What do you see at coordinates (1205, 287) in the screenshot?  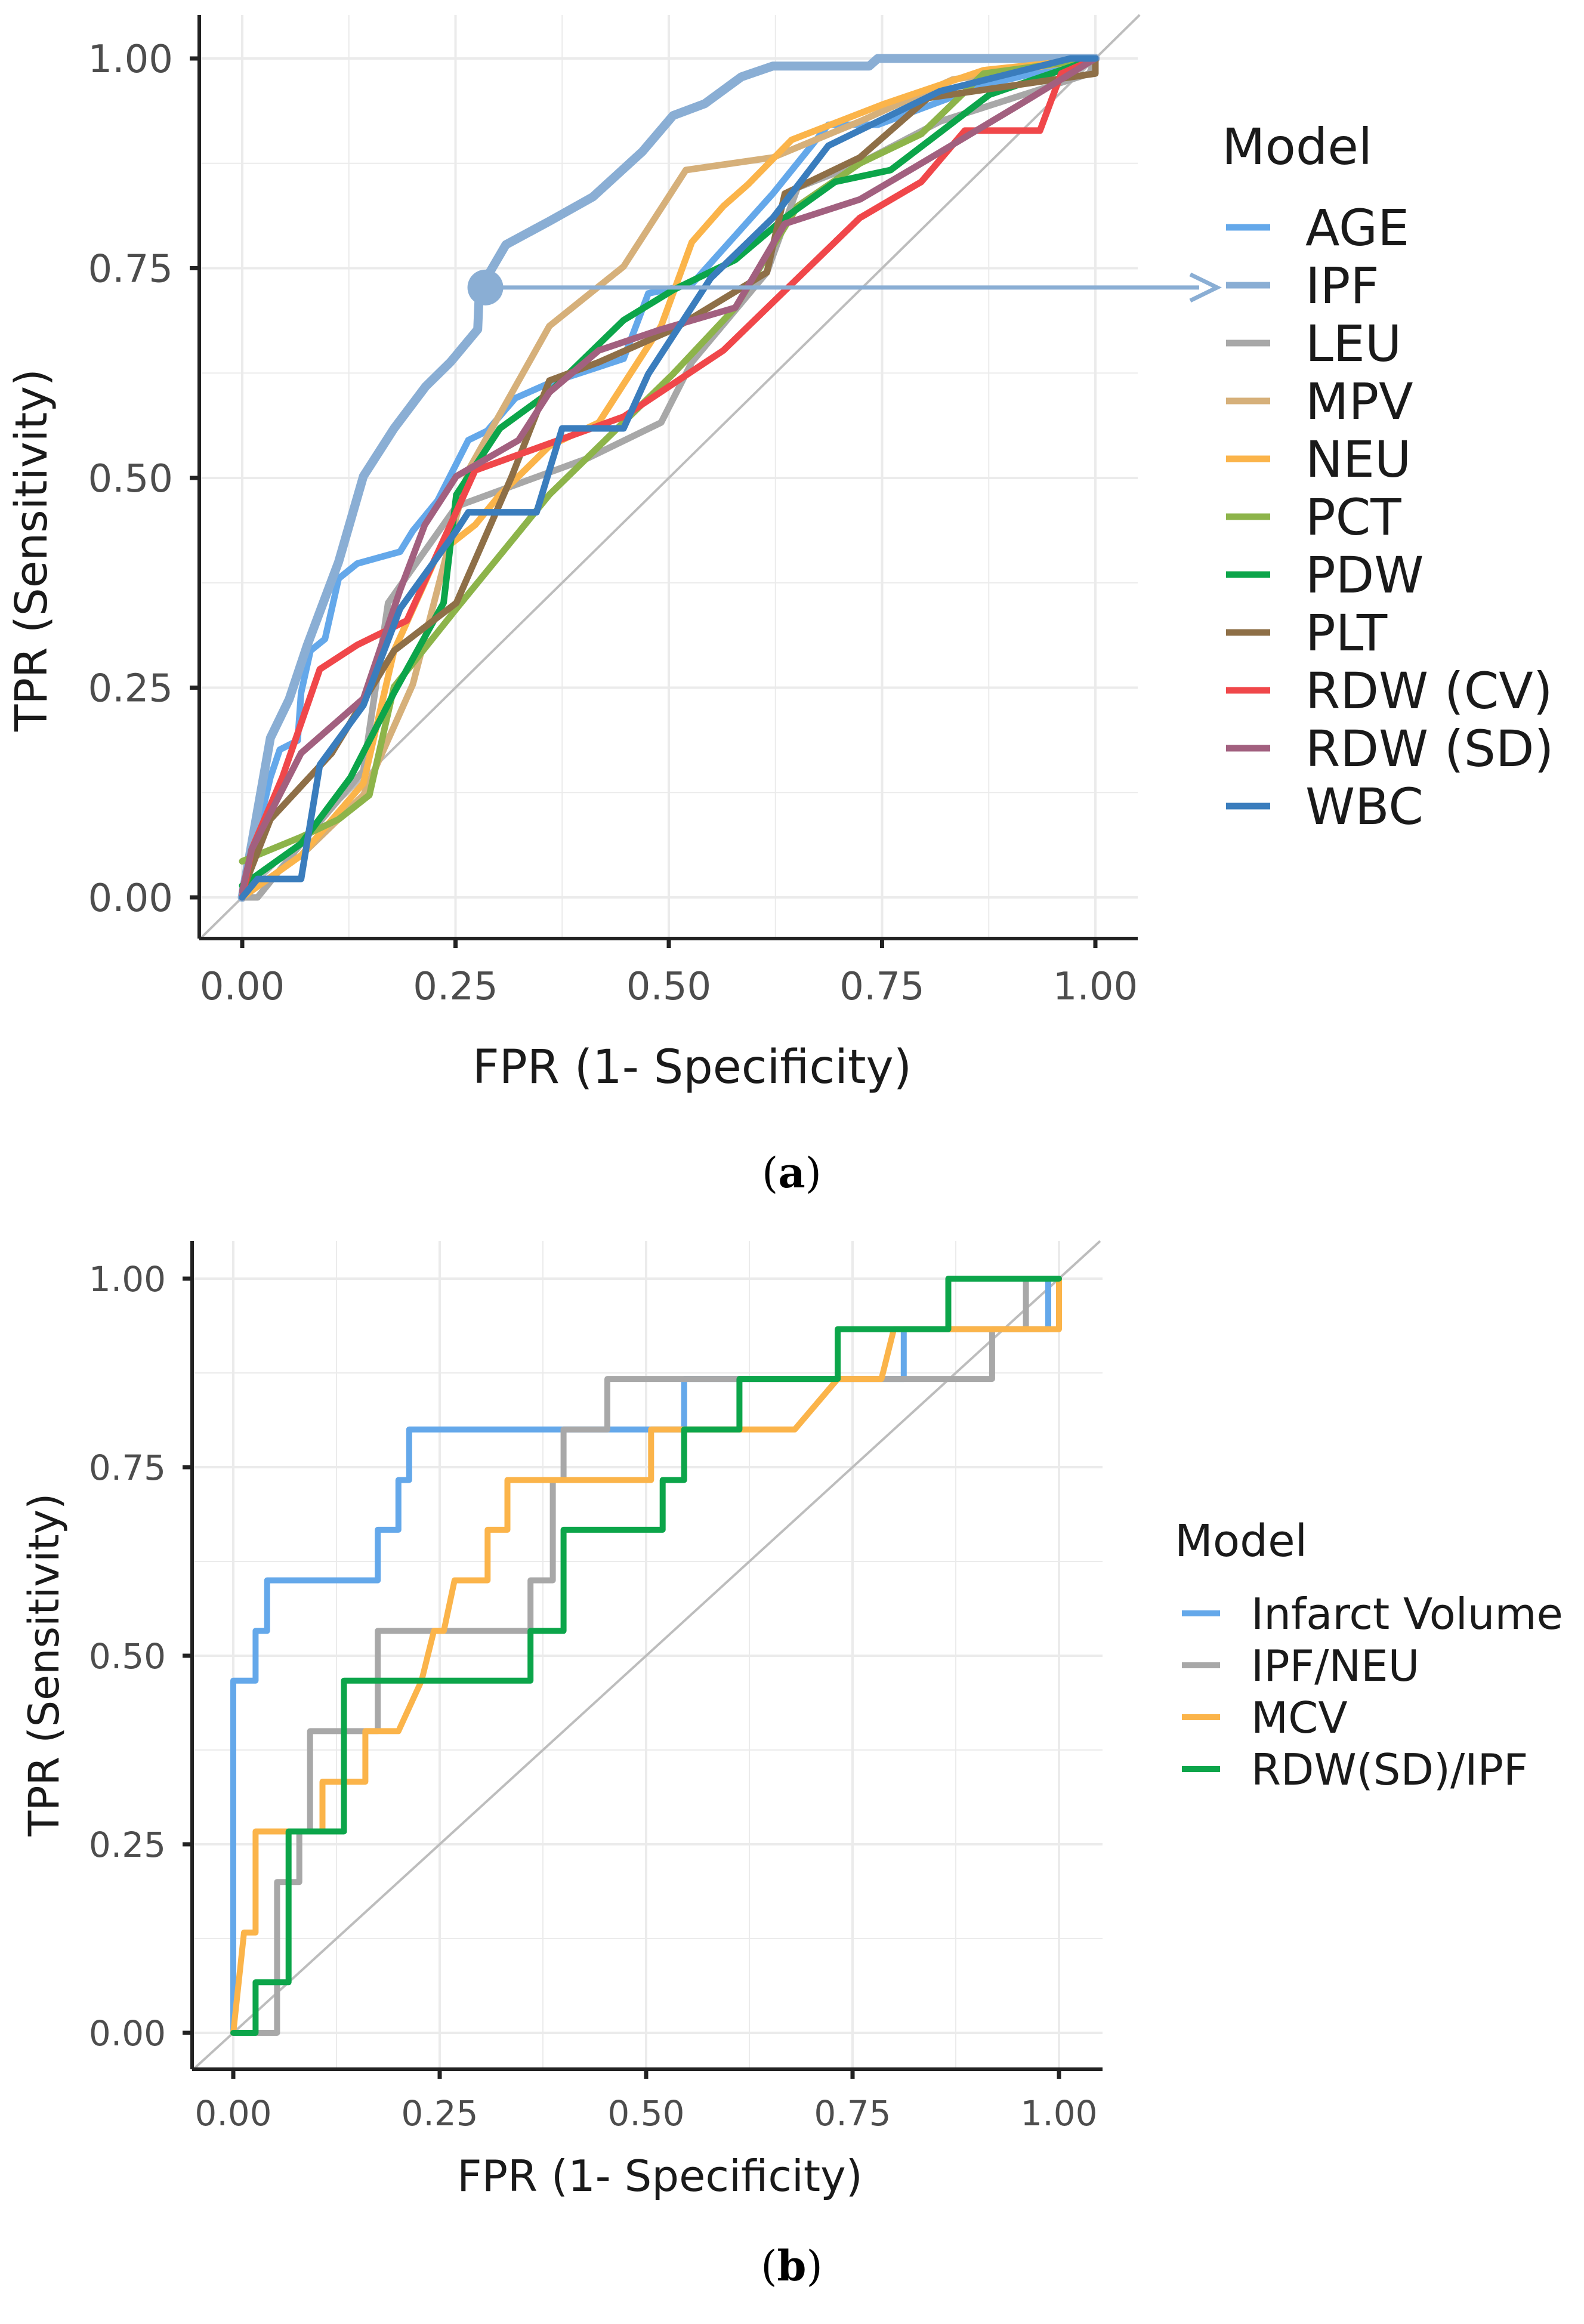 I see `annotation-arrowhead-icon` at bounding box center [1205, 287].